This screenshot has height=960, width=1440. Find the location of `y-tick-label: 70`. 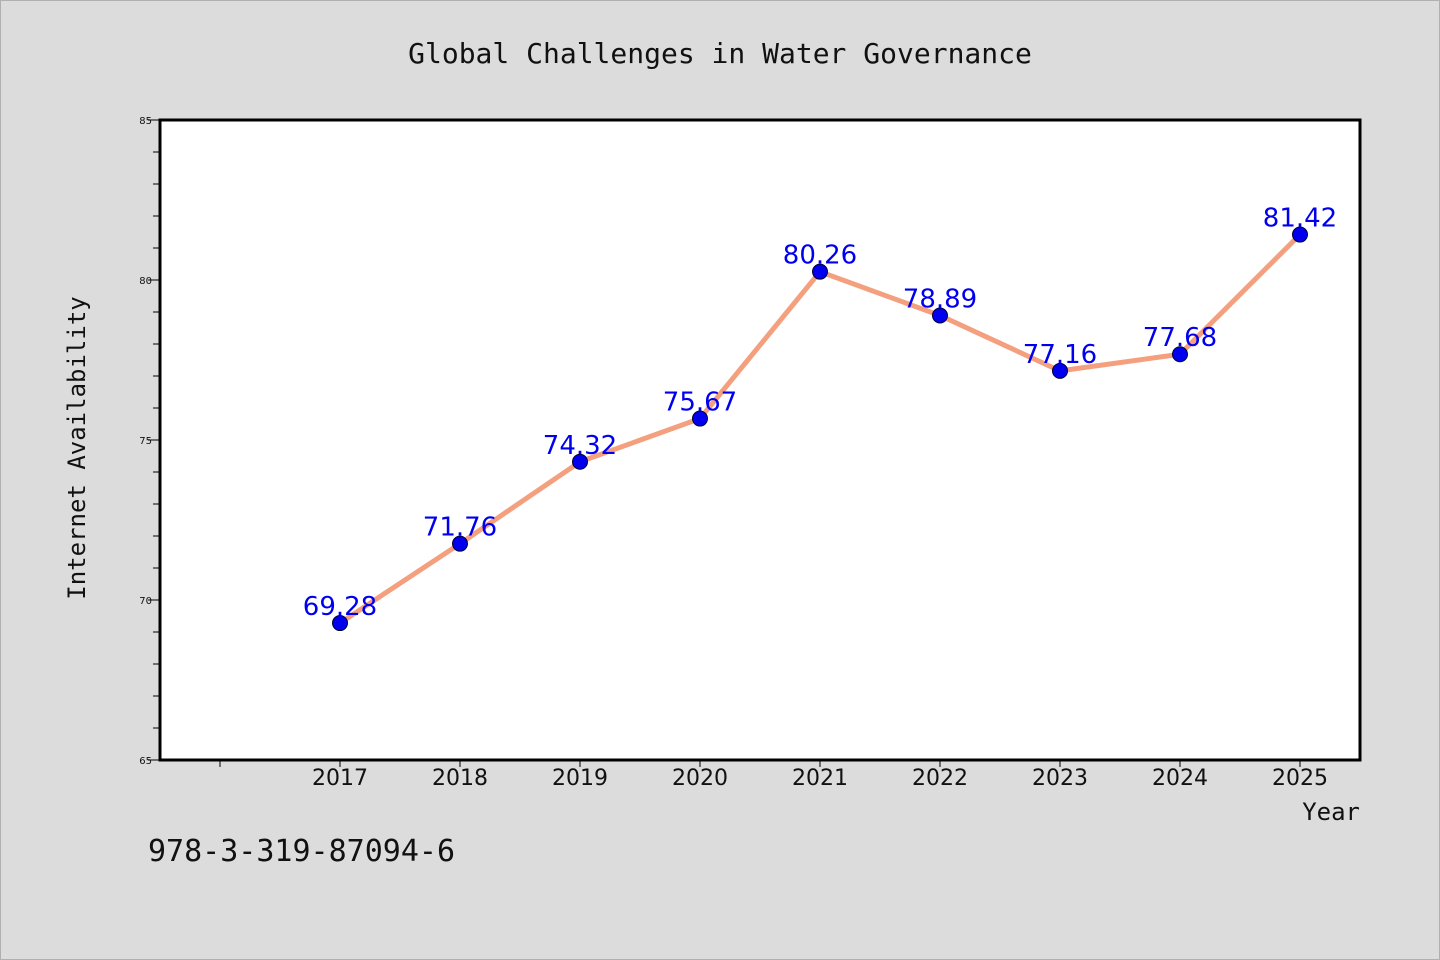

y-tick-label: 70 is located at coordinates (145, 601).